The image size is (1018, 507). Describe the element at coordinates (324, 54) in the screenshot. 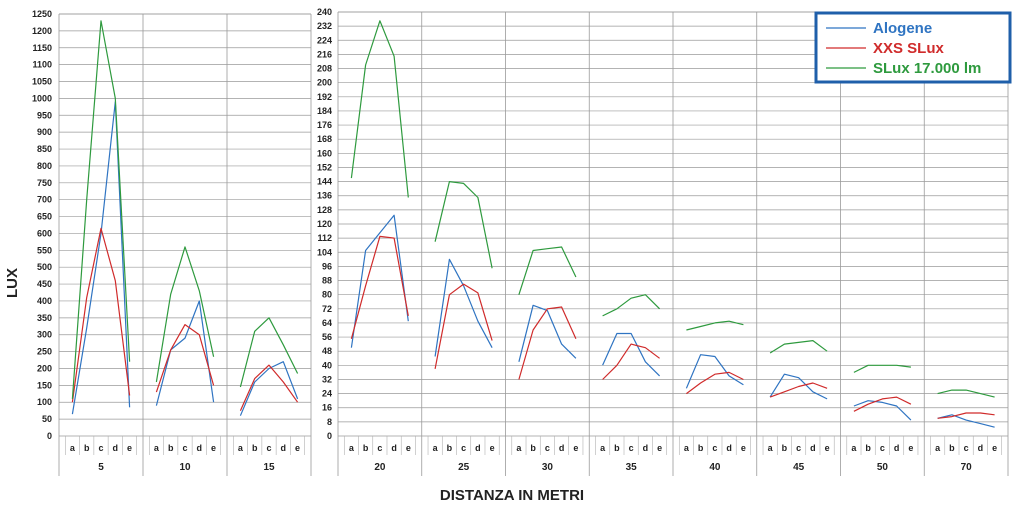

I see `y-tick-label: 216` at that location.